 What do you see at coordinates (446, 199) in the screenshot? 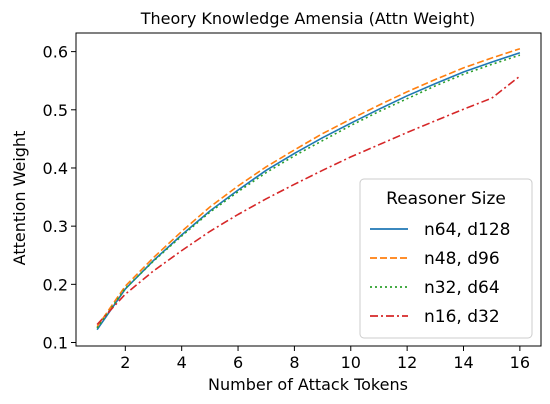
I see `legend-title: Reasoner Size` at bounding box center [446, 199].